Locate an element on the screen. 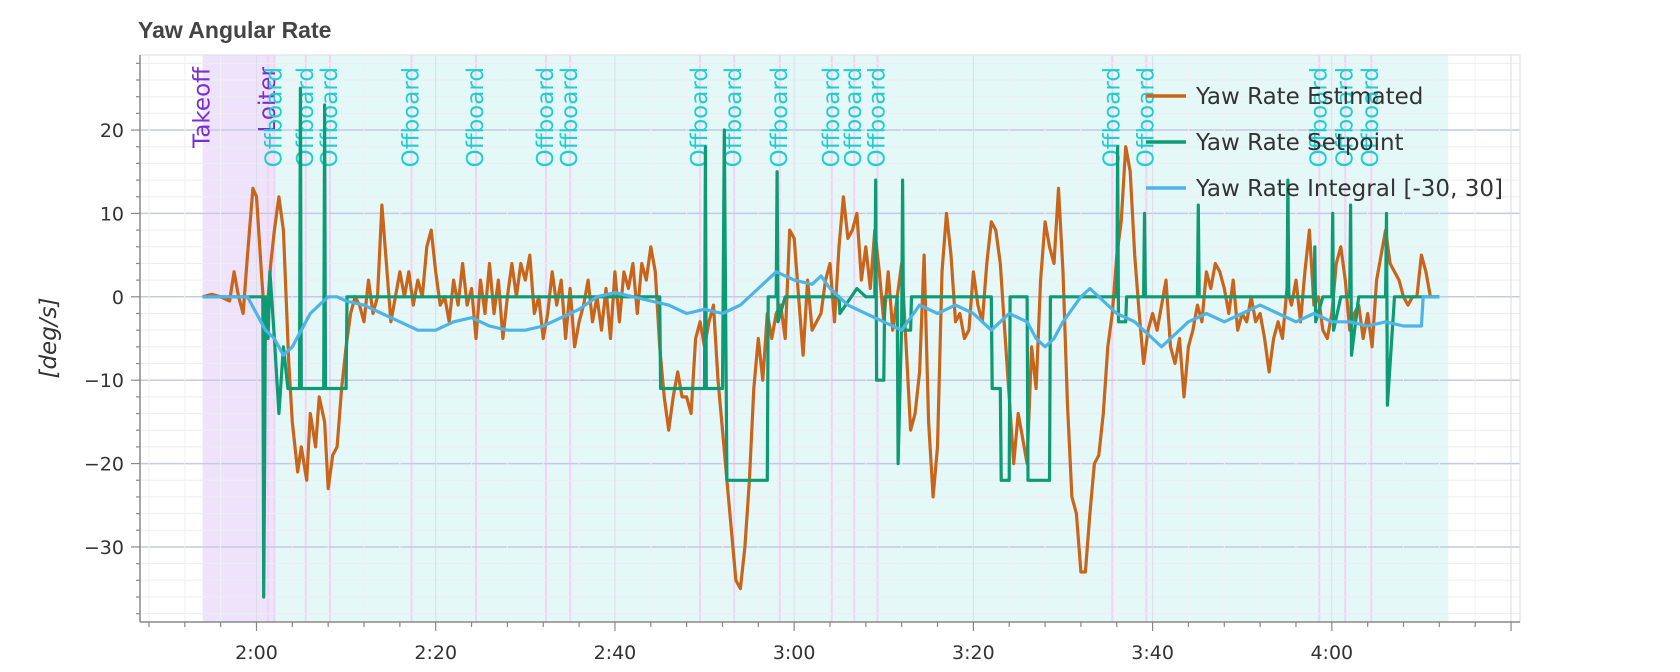  legend-entry: Yaw Rate Setpoint is located at coordinates (1299, 143).